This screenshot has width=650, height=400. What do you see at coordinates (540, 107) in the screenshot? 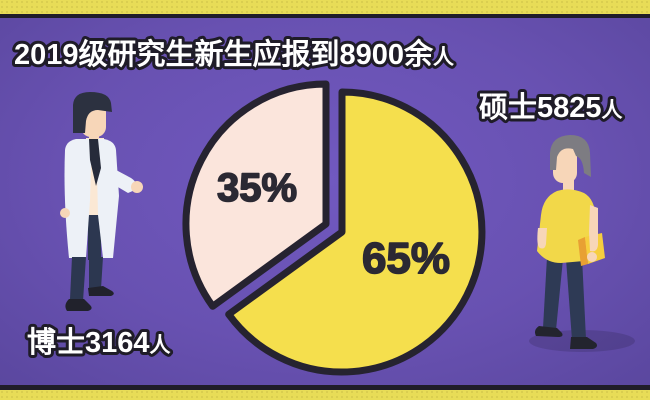
I see `master-count-main: 硕士5825` at bounding box center [540, 107].